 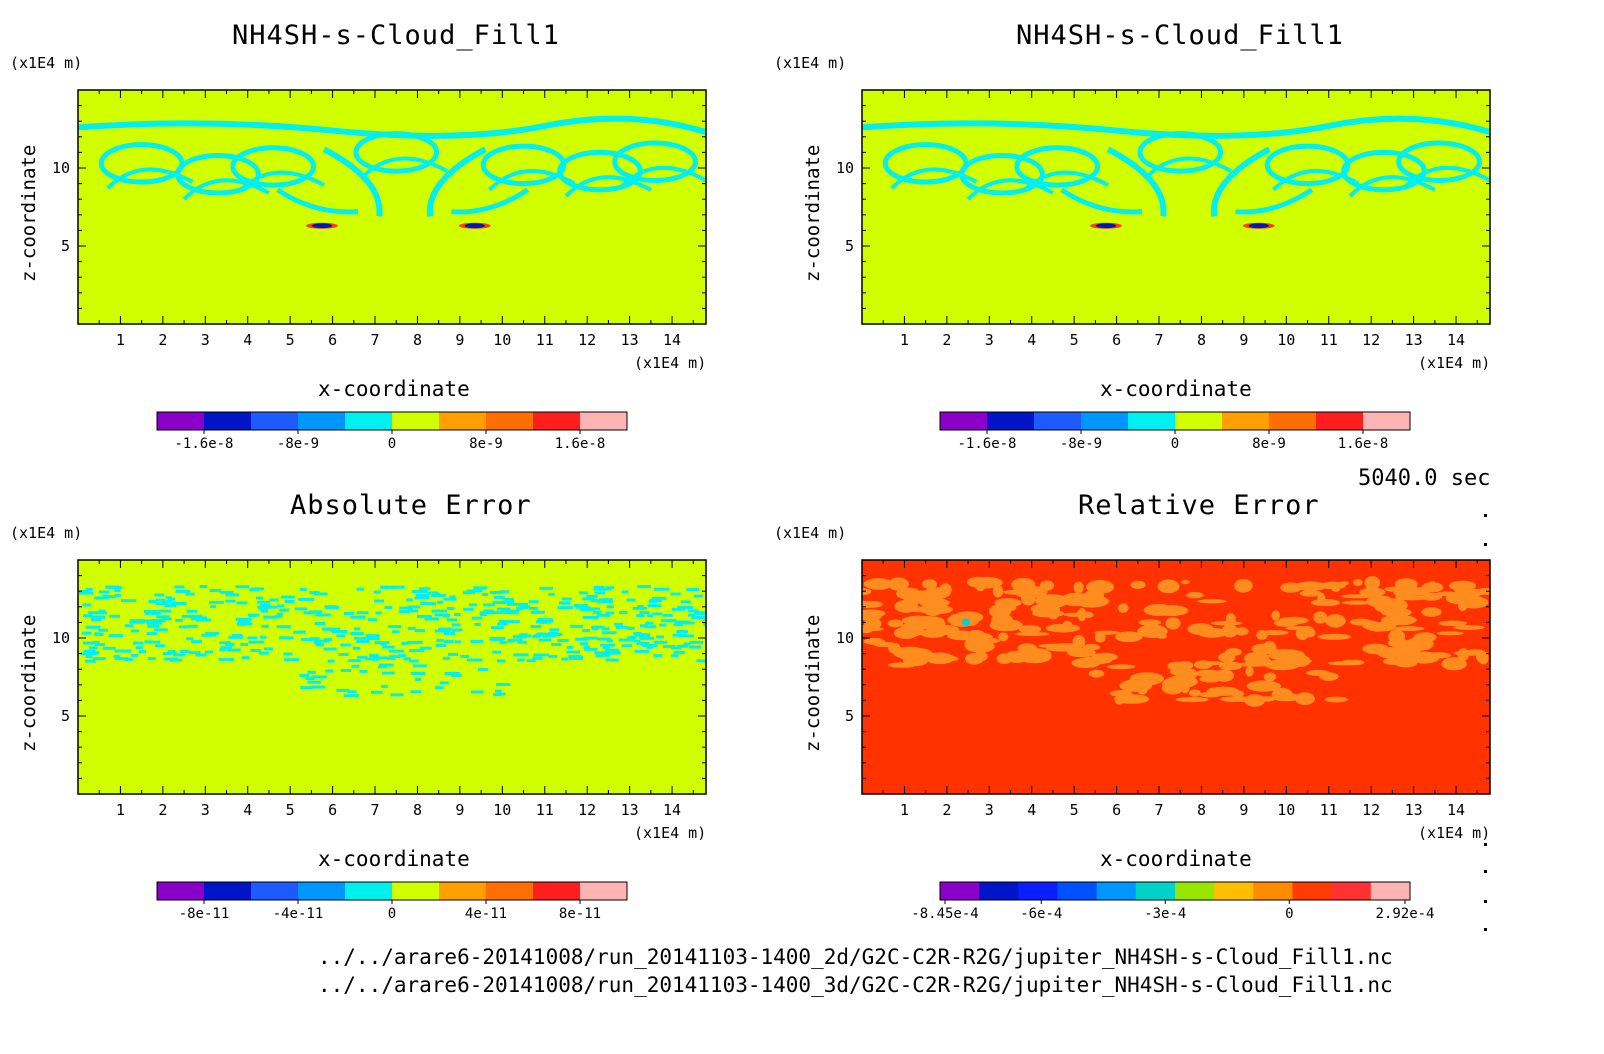 What do you see at coordinates (1424, 478) in the screenshot?
I see `time-label: 5040.0 sec` at bounding box center [1424, 478].